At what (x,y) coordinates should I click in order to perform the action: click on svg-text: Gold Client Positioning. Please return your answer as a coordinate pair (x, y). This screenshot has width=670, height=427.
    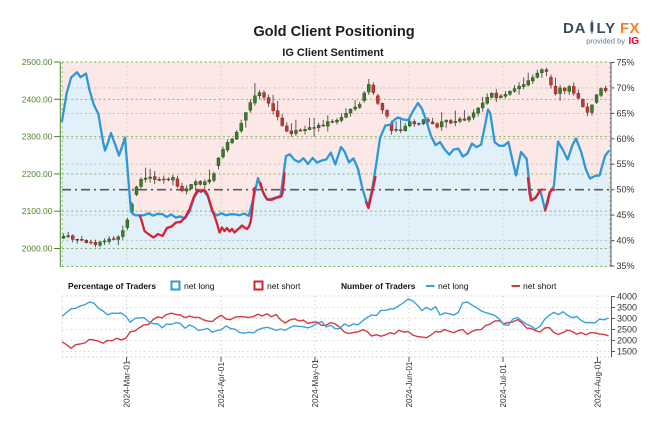
    Looking at the image, I should click on (333, 32).